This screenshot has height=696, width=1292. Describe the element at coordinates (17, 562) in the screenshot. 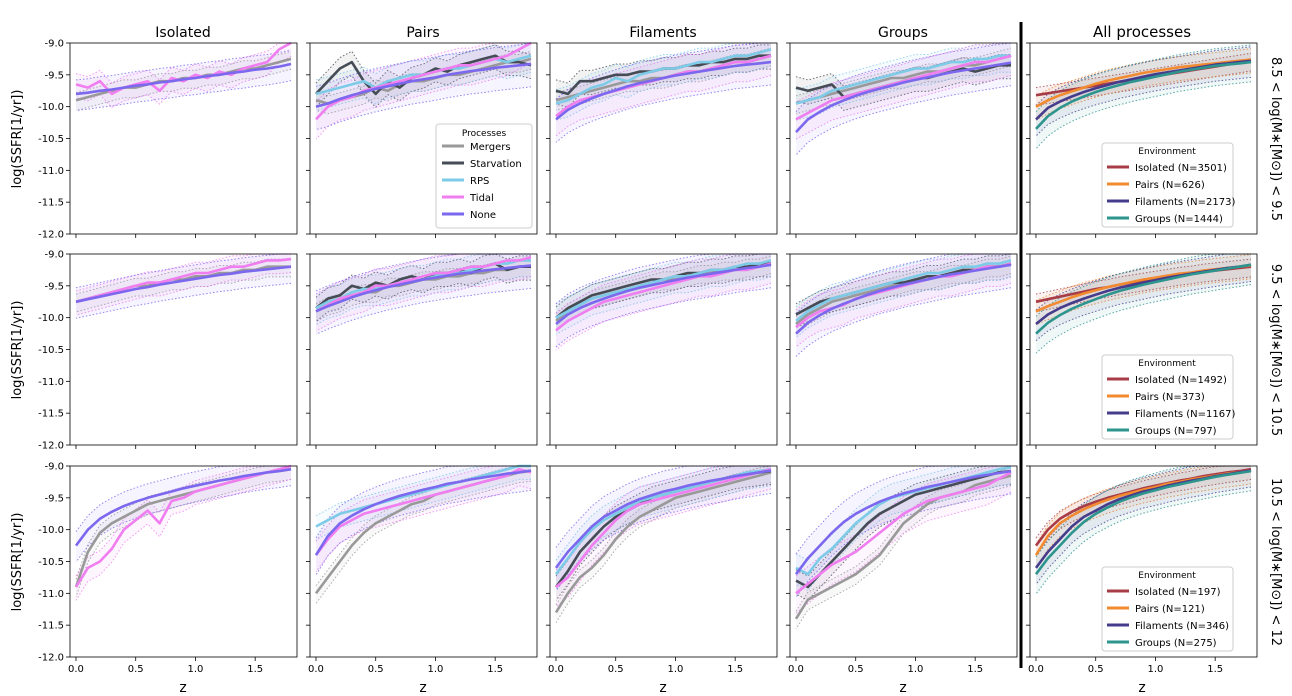

I see `y-axis-label-row-3: log(SSFR[1/yr])` at that location.